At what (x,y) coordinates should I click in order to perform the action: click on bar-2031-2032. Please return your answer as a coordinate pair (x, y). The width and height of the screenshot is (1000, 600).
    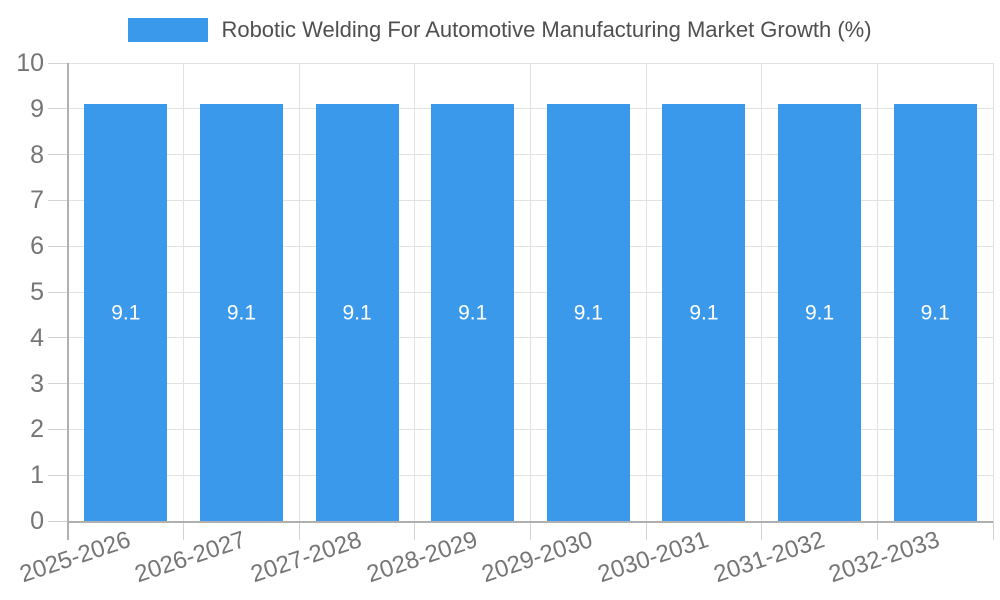
    Looking at the image, I should click on (820, 312).